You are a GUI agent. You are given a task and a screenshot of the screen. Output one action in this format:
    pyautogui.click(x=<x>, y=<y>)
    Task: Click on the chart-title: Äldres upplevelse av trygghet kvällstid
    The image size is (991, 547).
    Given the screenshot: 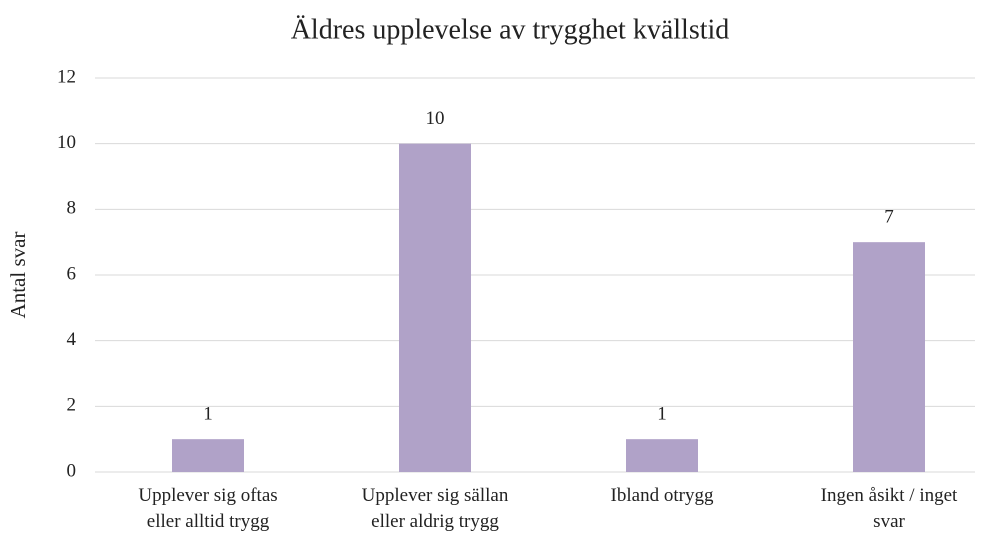 What is the action you would take?
    pyautogui.click(x=510, y=29)
    